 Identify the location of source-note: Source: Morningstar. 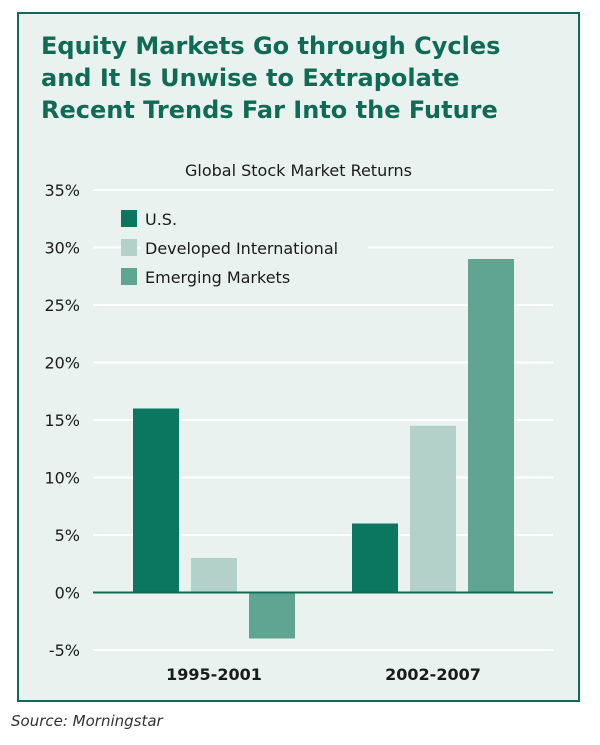
(87, 721).